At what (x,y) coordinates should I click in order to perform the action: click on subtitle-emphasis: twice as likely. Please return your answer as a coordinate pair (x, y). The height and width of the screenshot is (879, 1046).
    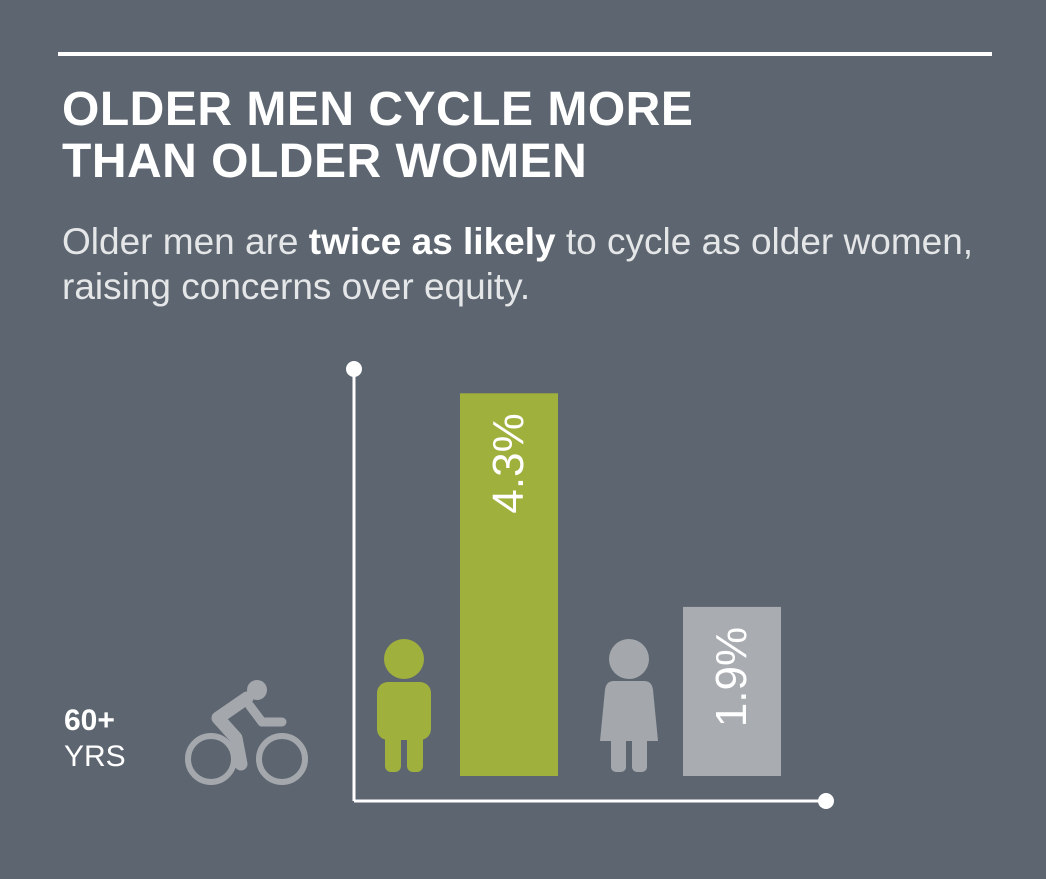
    Looking at the image, I should click on (432, 241).